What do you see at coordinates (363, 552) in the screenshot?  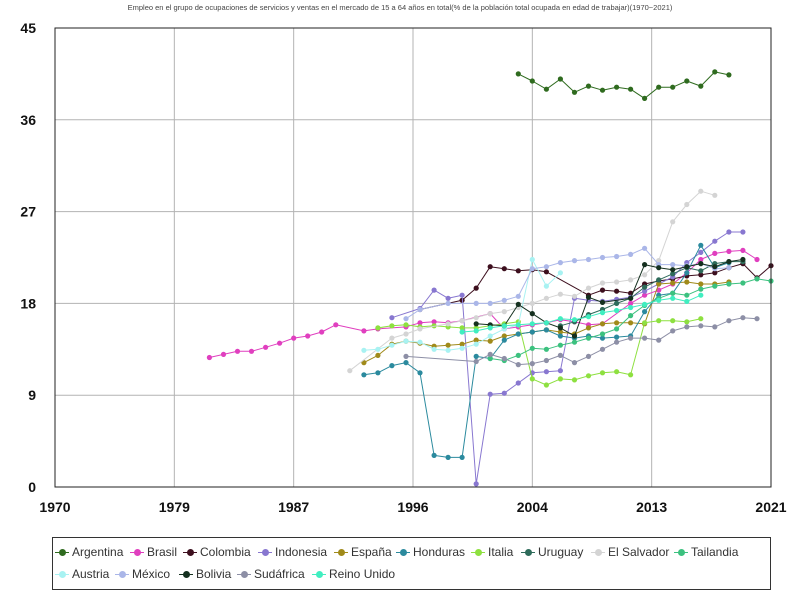 I see `legend-item-espana: España` at bounding box center [363, 552].